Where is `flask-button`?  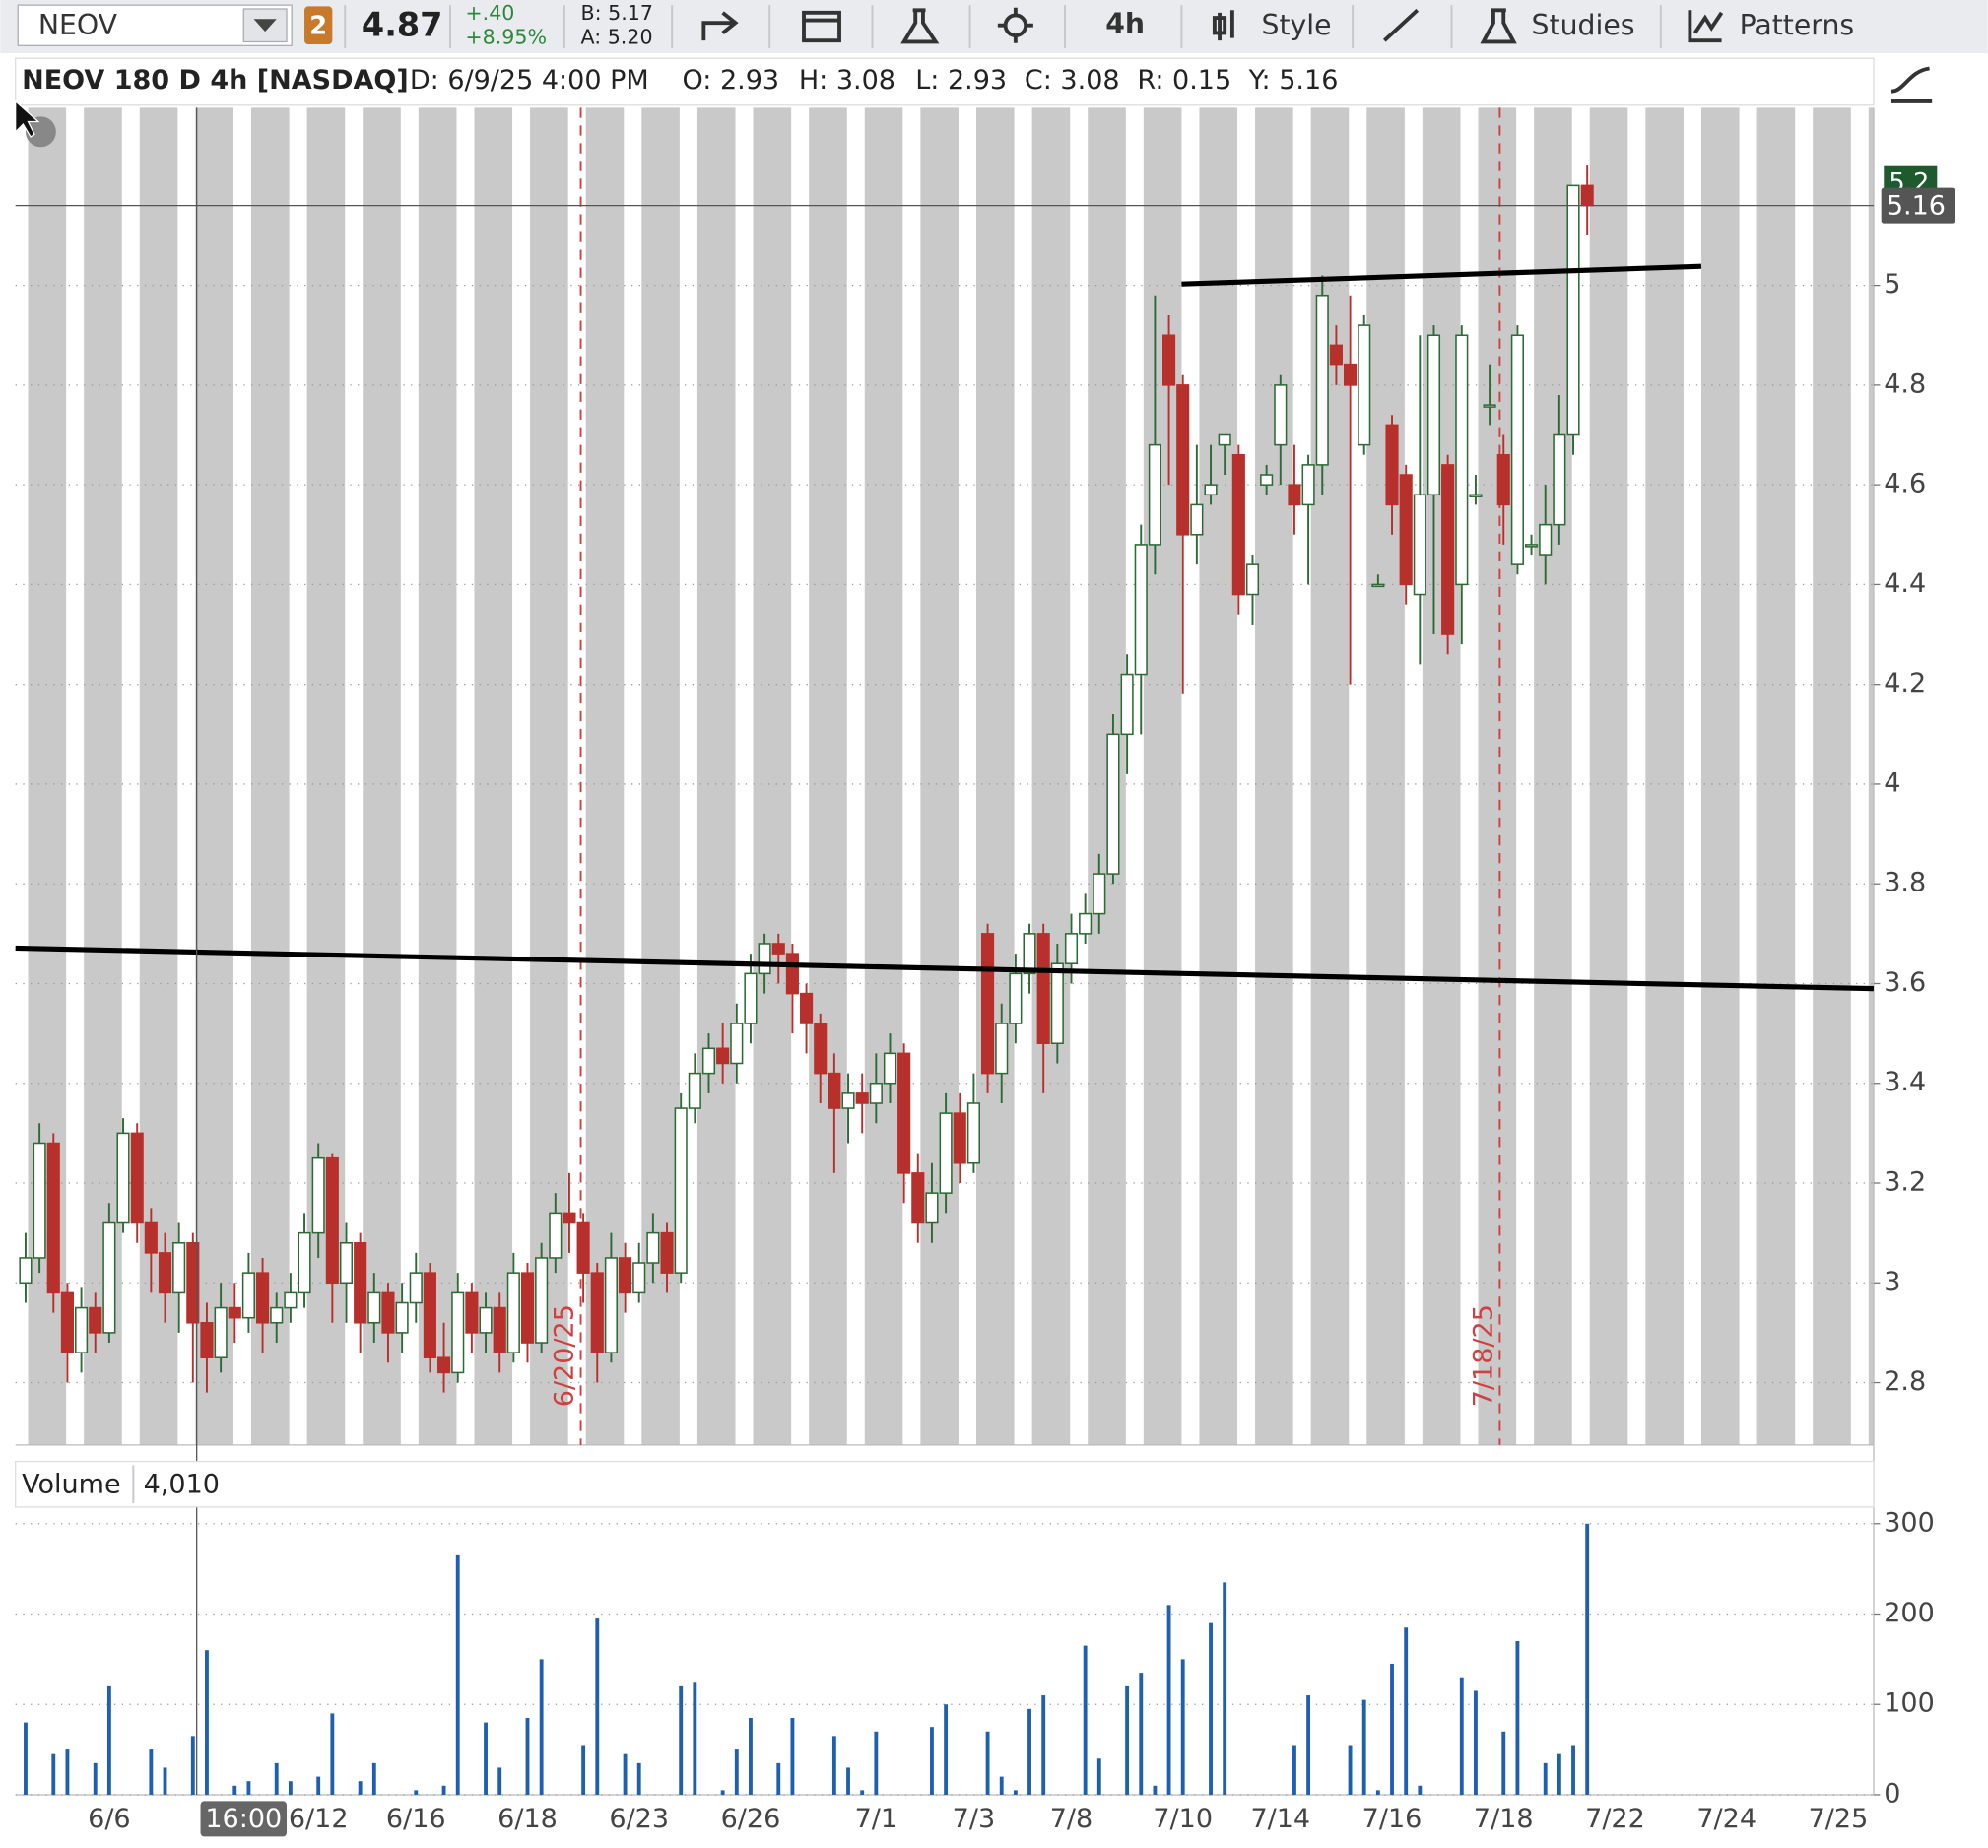 flask-button is located at coordinates (920, 26).